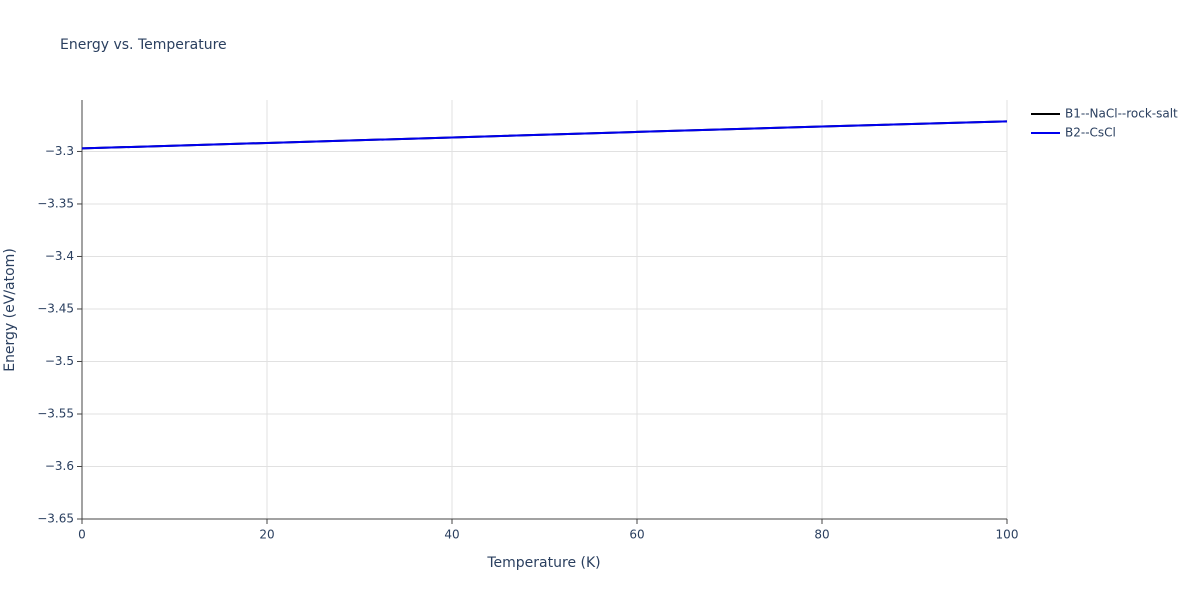 The height and width of the screenshot is (600, 1200). I want to click on x-tick-label: 100, so click(1007, 535).